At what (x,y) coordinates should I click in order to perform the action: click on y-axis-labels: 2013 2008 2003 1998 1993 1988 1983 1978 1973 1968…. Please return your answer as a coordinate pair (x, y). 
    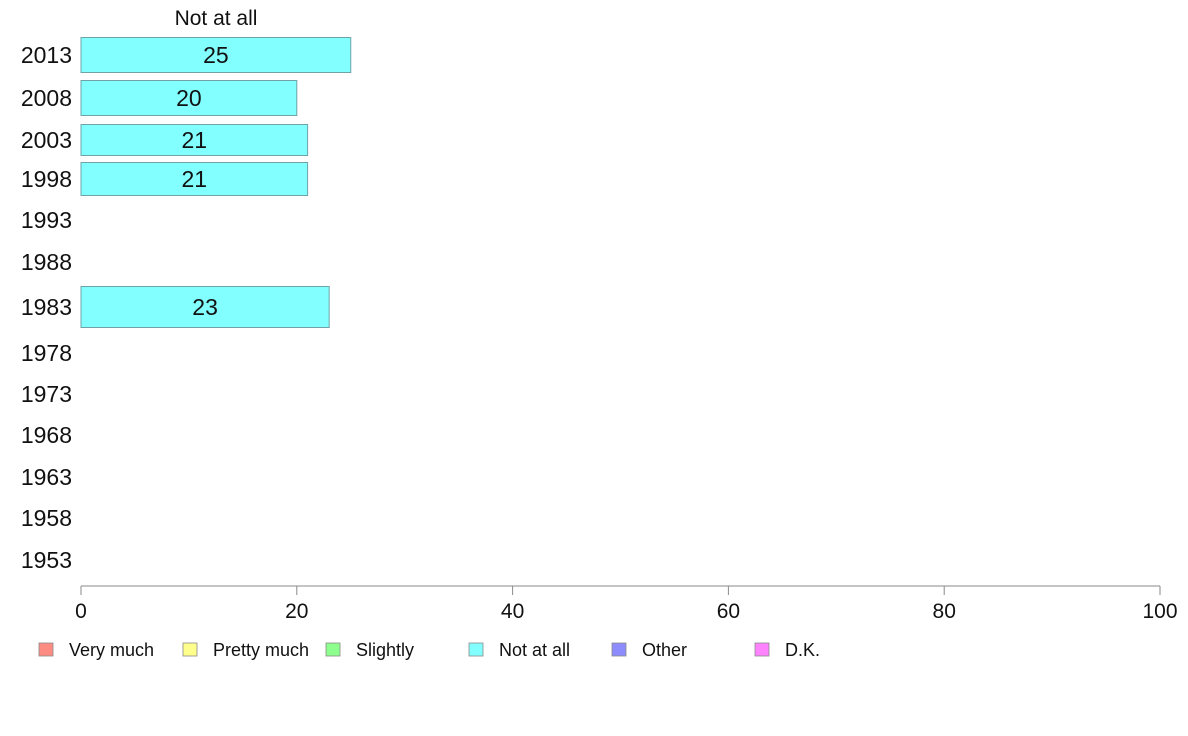
    Looking at the image, I should click on (46, 307).